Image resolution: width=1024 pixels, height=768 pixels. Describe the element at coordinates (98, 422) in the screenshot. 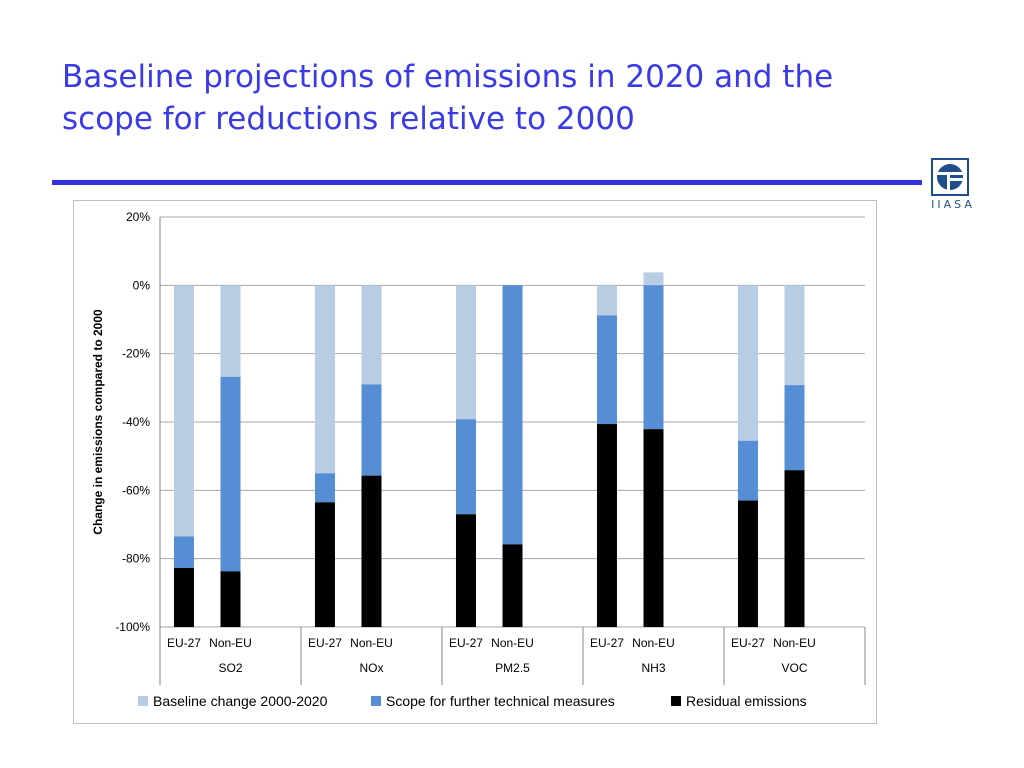

I see `y-axis-title: Change in emissions compared to 2000` at that location.